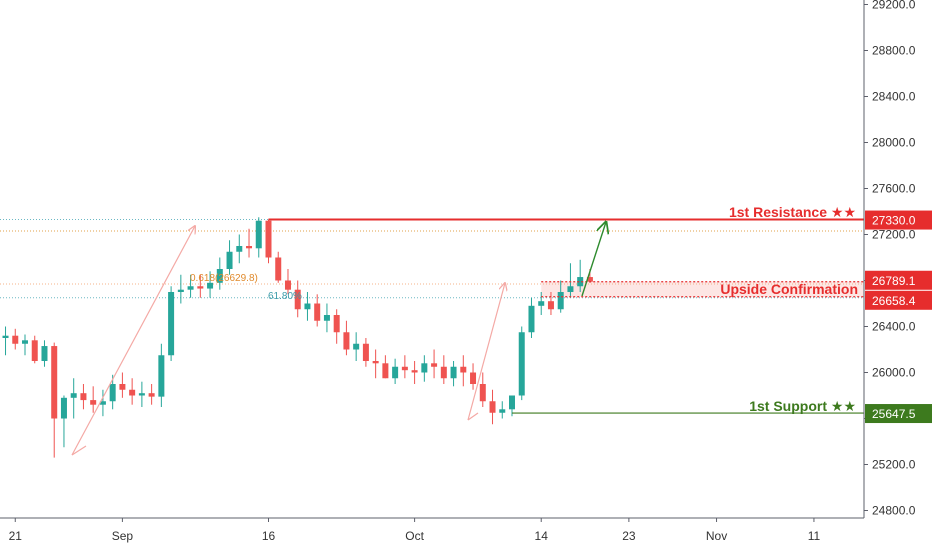 This screenshot has height=555, width=932. I want to click on x-tick-label: Nov, so click(716, 536).